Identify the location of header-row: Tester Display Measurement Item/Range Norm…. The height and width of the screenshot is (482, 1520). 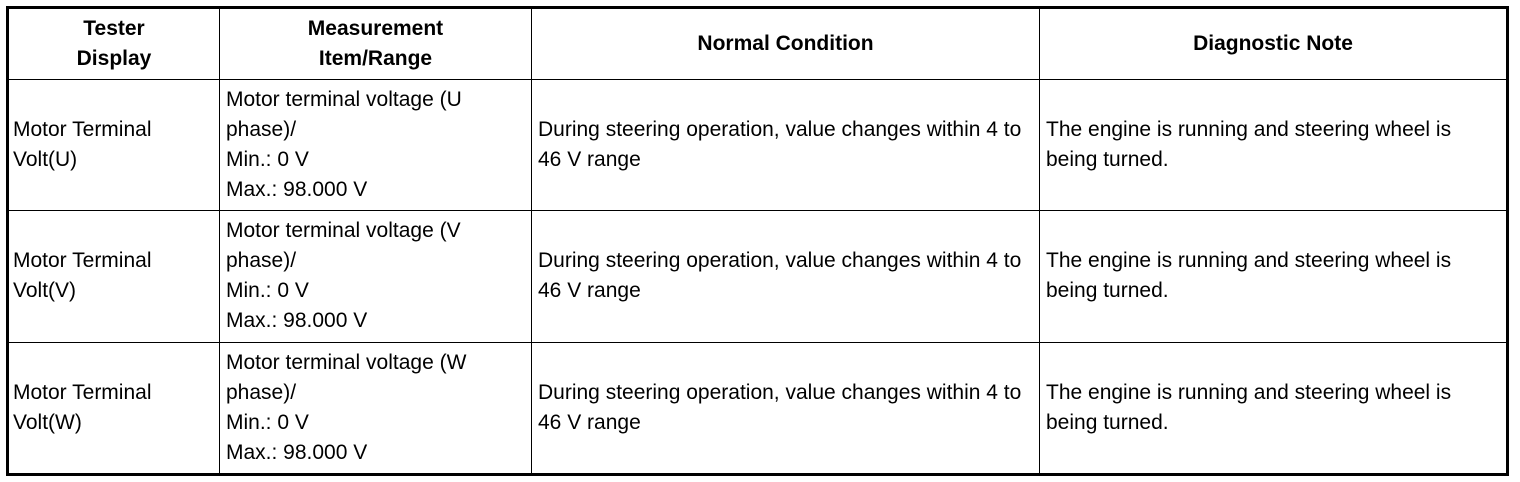
(757, 43).